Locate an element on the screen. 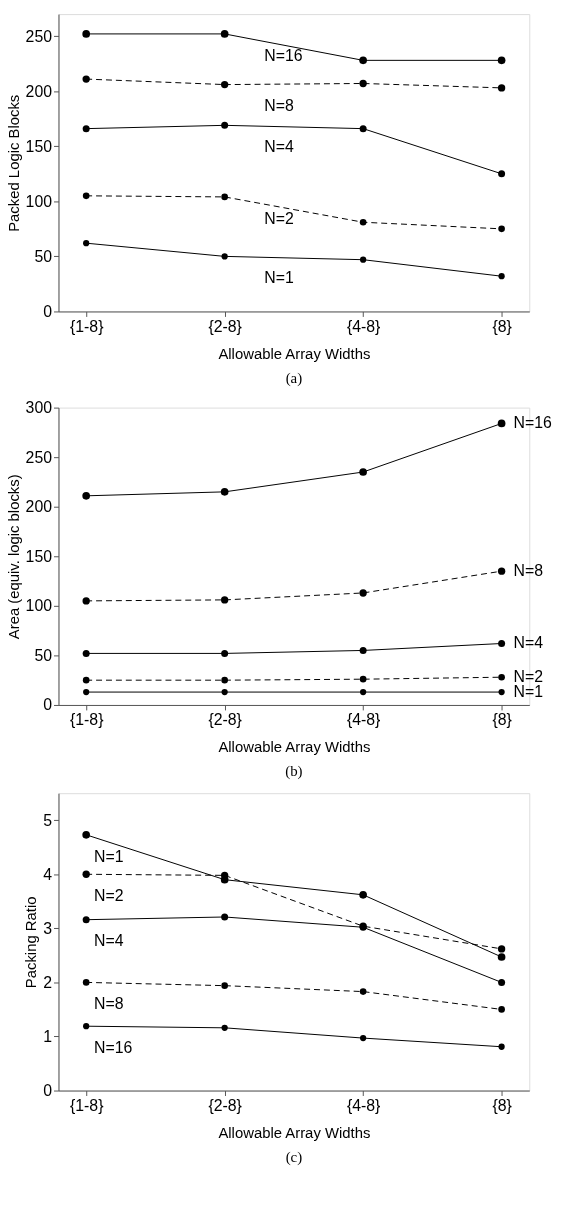 The width and height of the screenshot is (563, 1215). y-axis-title: Area (equiv. logic blocks) is located at coordinates (13, 557).